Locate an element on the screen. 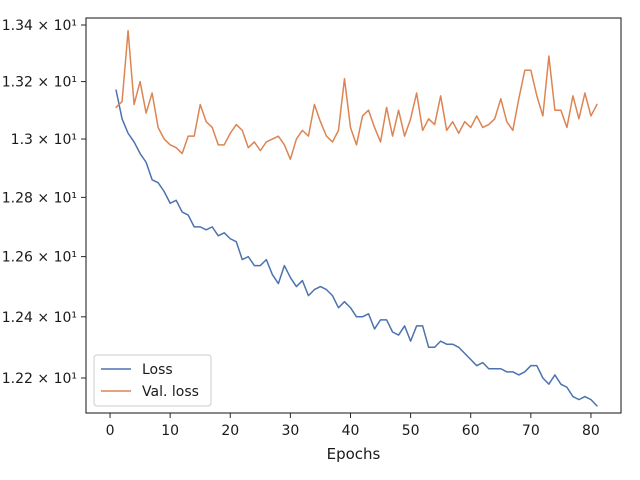 This screenshot has width=640, height=480. y-tick-label: 1.32 × 10¹ is located at coordinates (39, 83).